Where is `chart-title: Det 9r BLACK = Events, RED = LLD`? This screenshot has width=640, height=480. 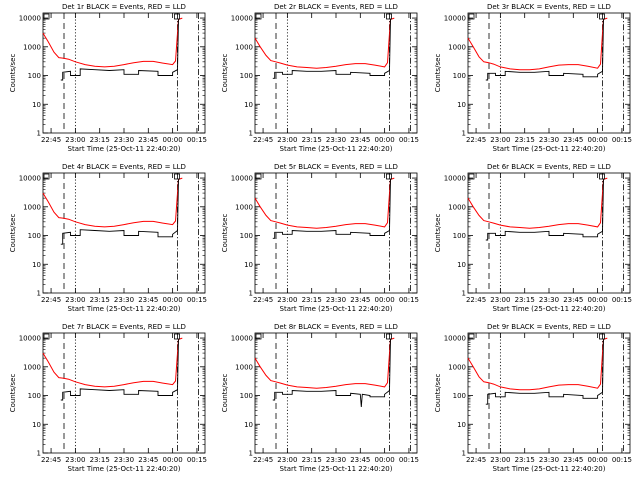
chart-title: Det 9r BLACK = Events, RED = LLD is located at coordinates (549, 327).